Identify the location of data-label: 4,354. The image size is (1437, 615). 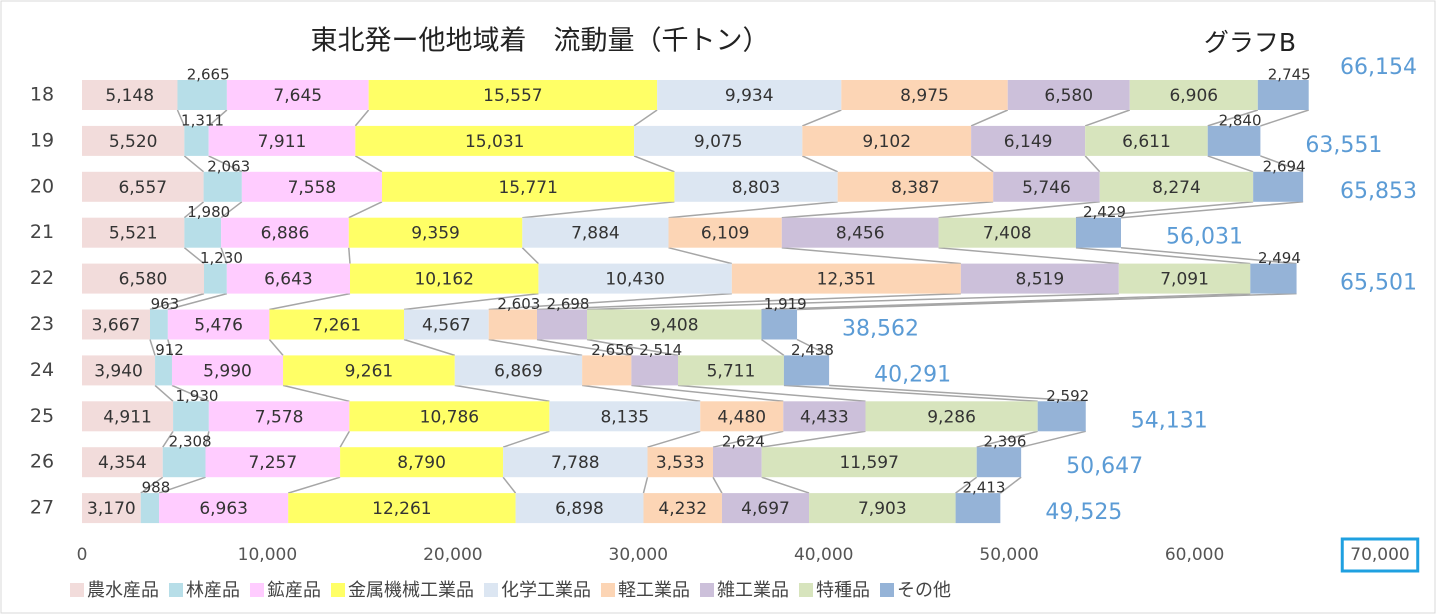
(122, 463).